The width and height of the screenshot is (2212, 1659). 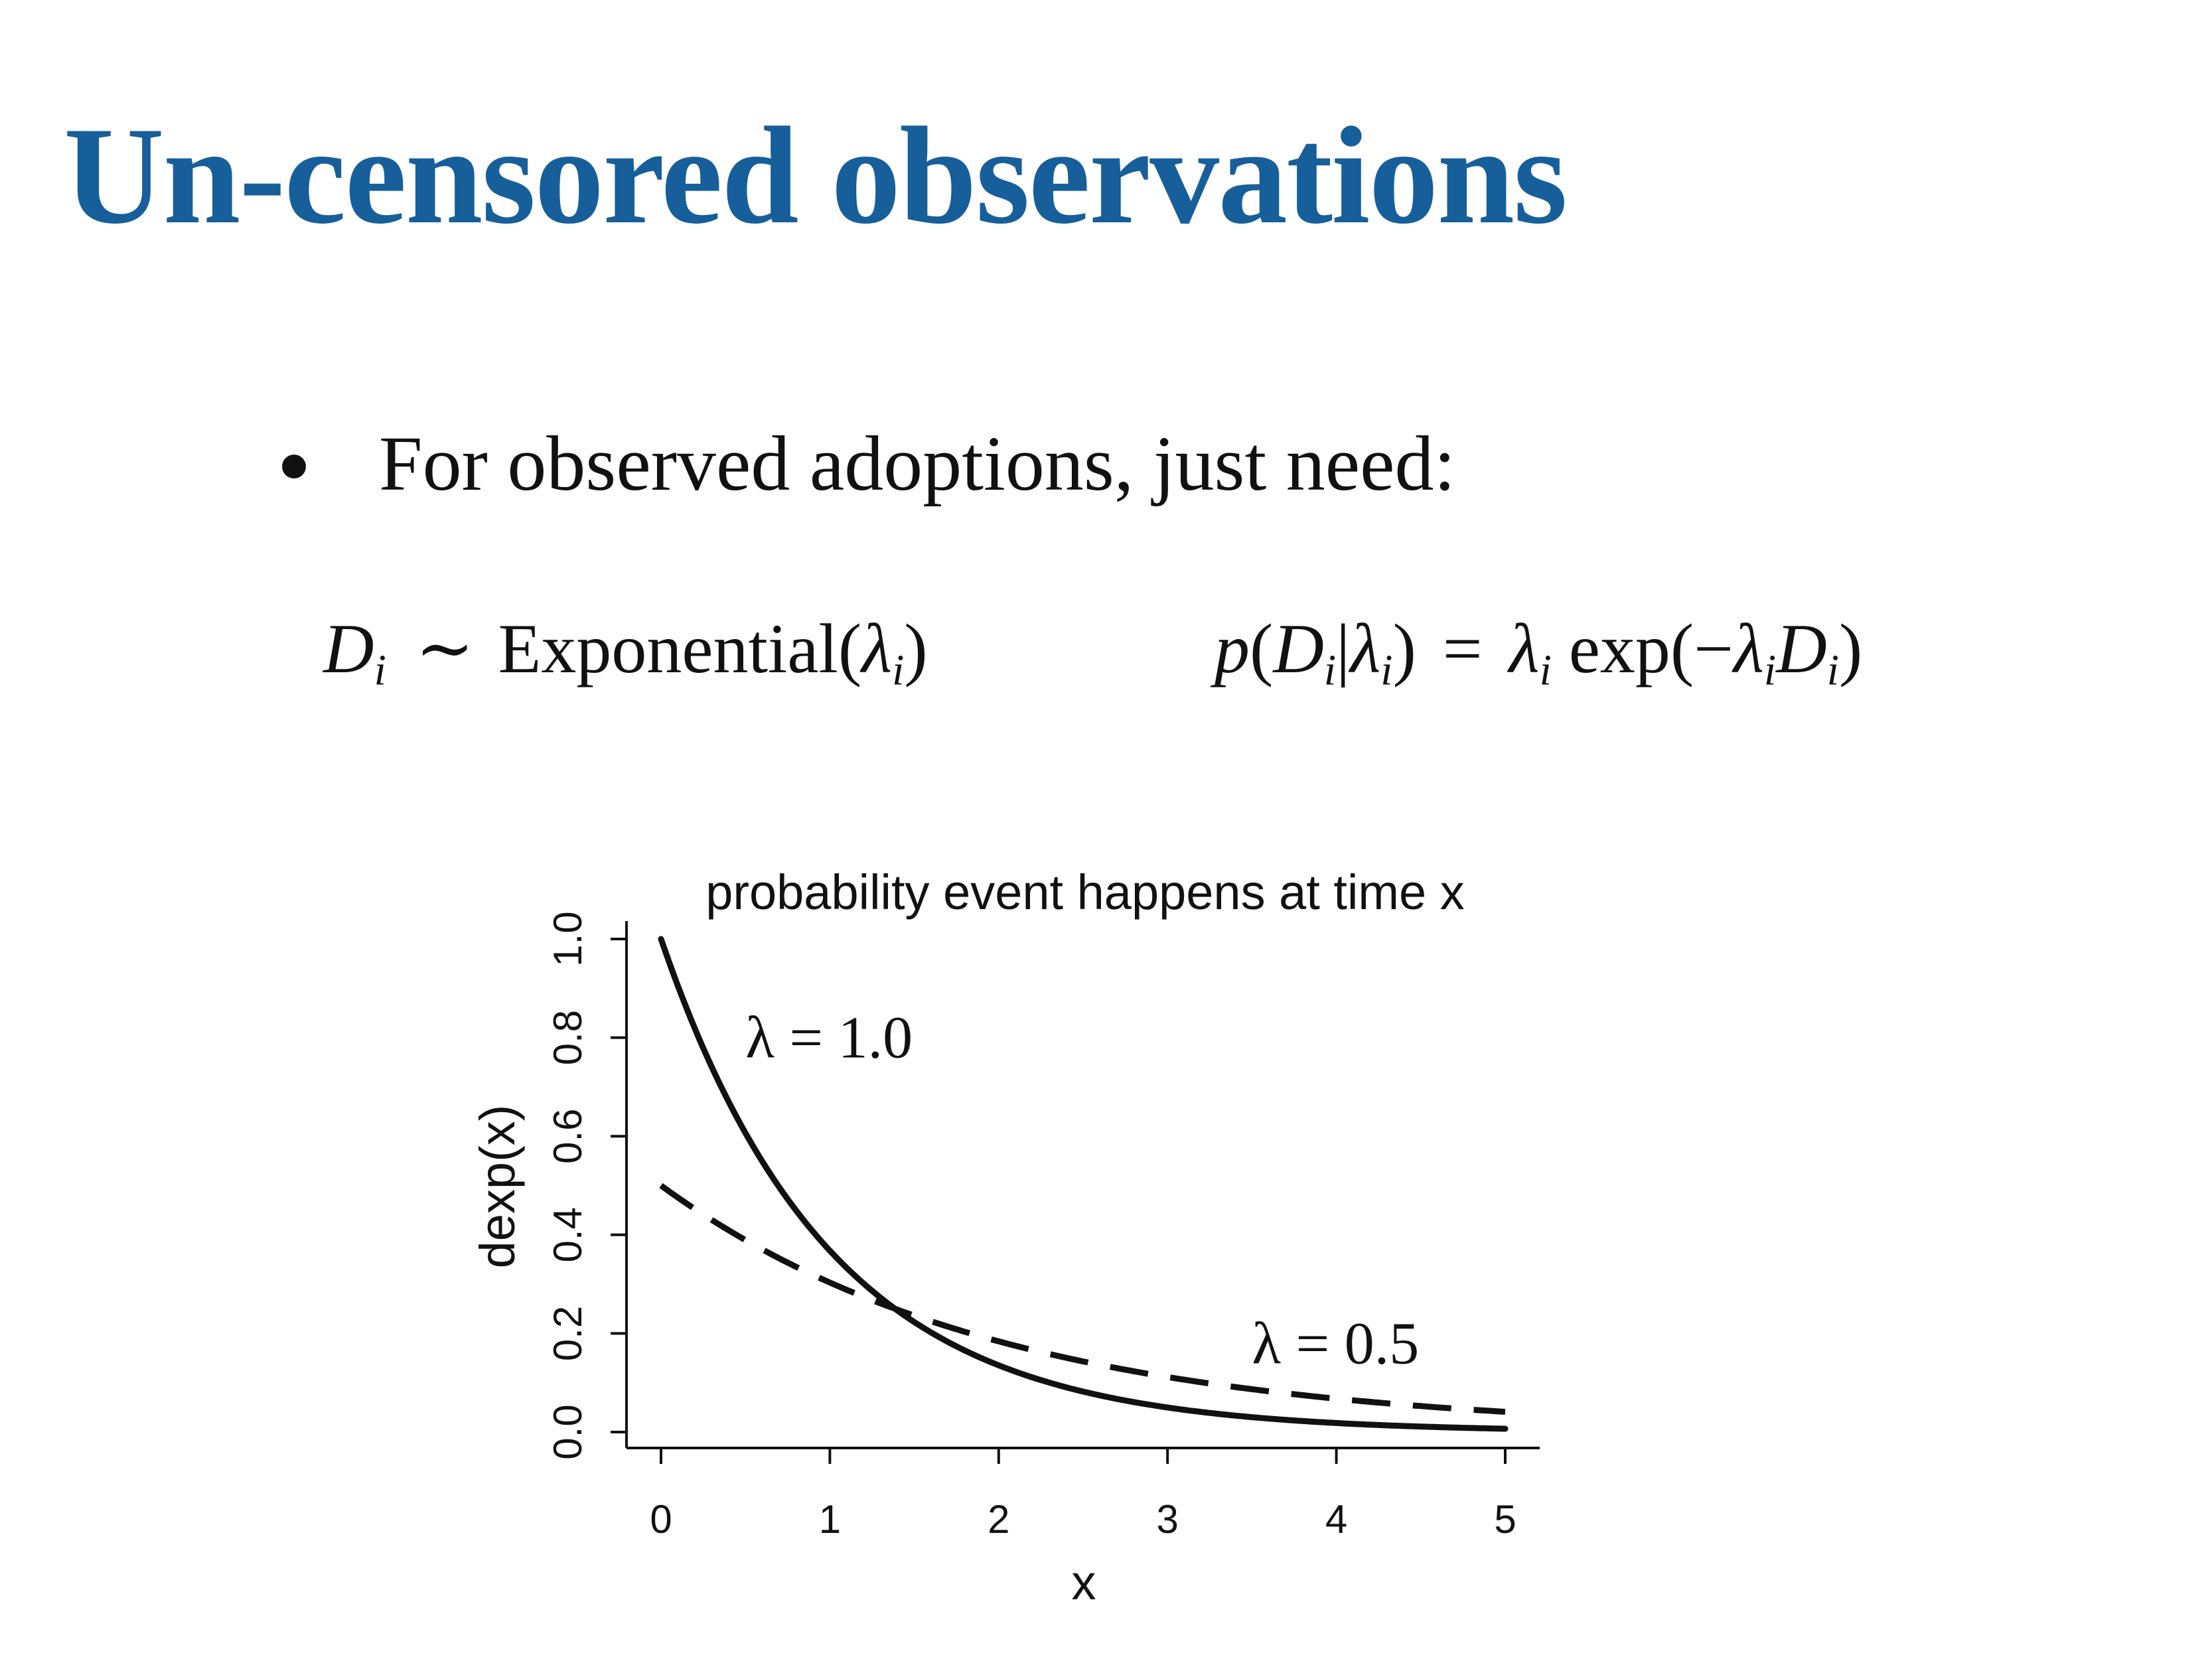 What do you see at coordinates (1085, 892) in the screenshot?
I see `chart-title: probability event happens at time x` at bounding box center [1085, 892].